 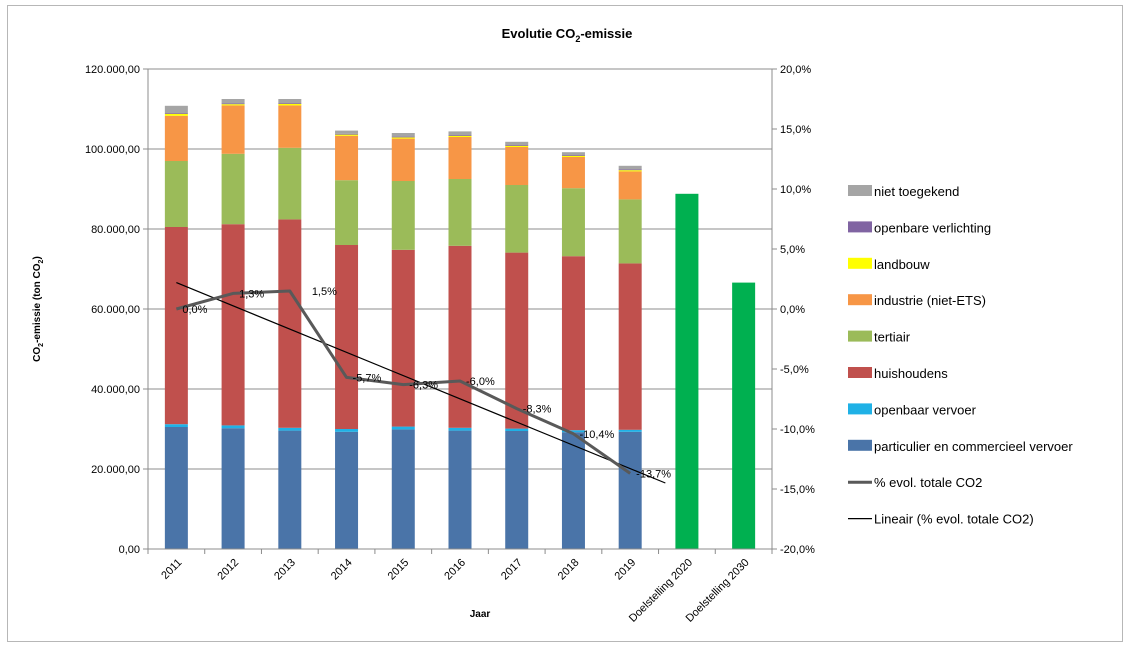 What do you see at coordinates (912, 409) in the screenshot?
I see `legend-item: openbaar vervoer` at bounding box center [912, 409].